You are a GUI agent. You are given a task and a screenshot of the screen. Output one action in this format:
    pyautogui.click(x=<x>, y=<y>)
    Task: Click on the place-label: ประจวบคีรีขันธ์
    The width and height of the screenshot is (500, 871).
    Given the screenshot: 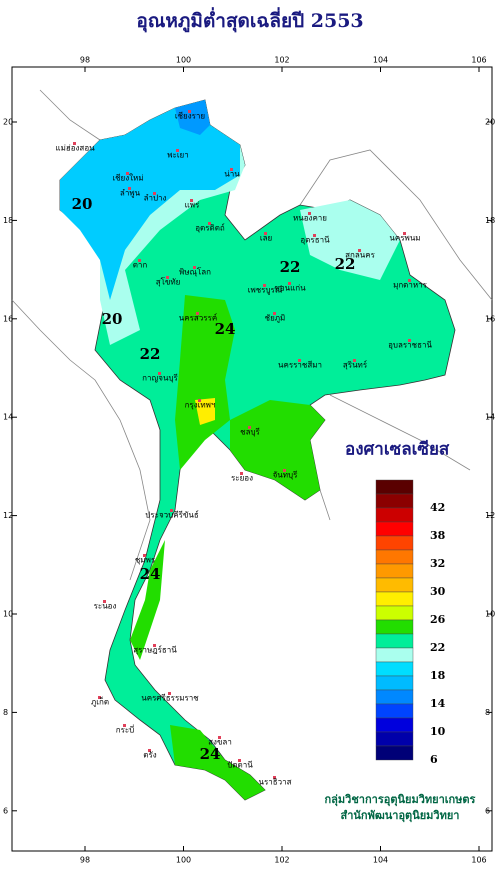 What is the action you would take?
    pyautogui.click(x=172, y=515)
    